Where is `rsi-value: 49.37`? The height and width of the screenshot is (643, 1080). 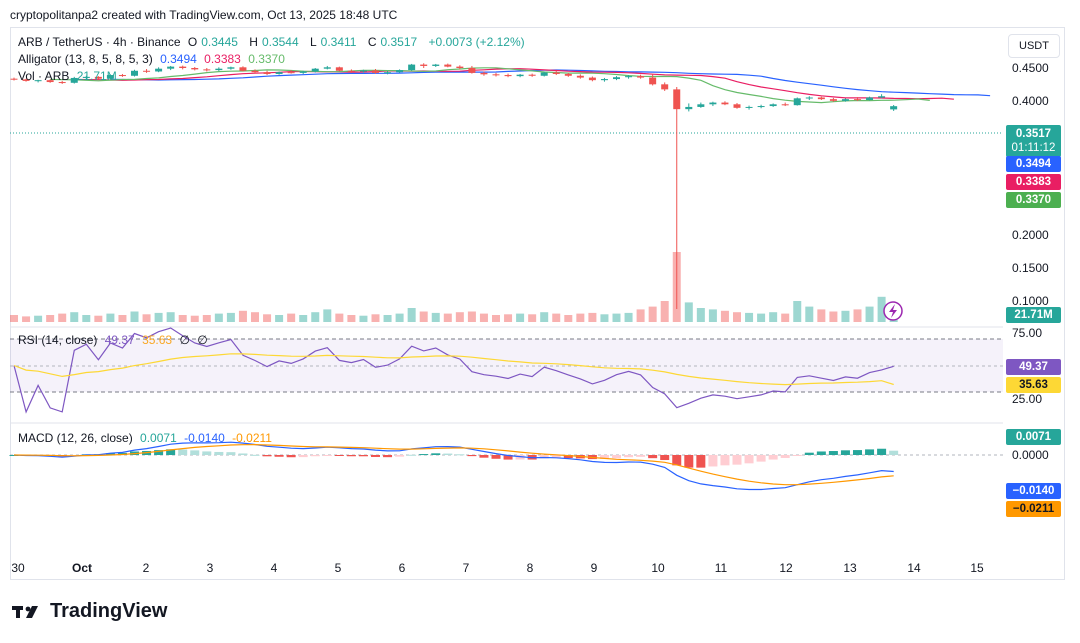
rsi-value: 49.37 is located at coordinates (119, 340).